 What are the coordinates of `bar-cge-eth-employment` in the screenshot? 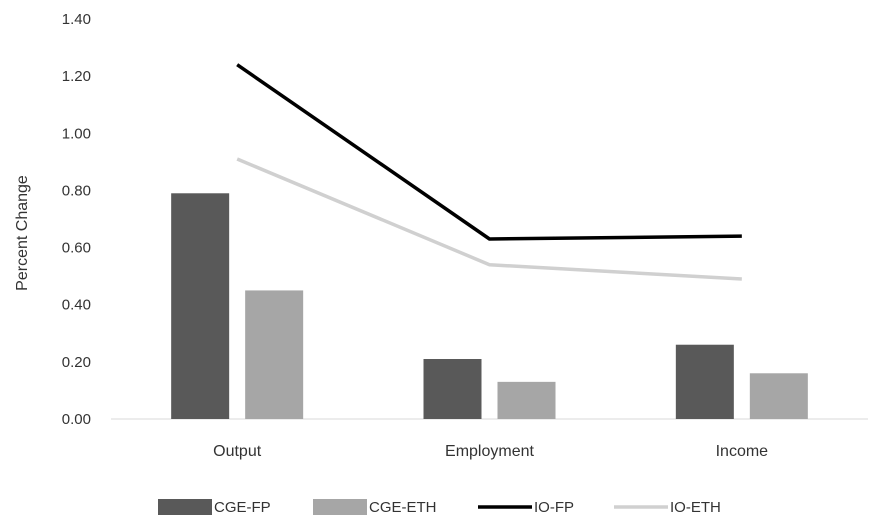 It's located at (526, 400).